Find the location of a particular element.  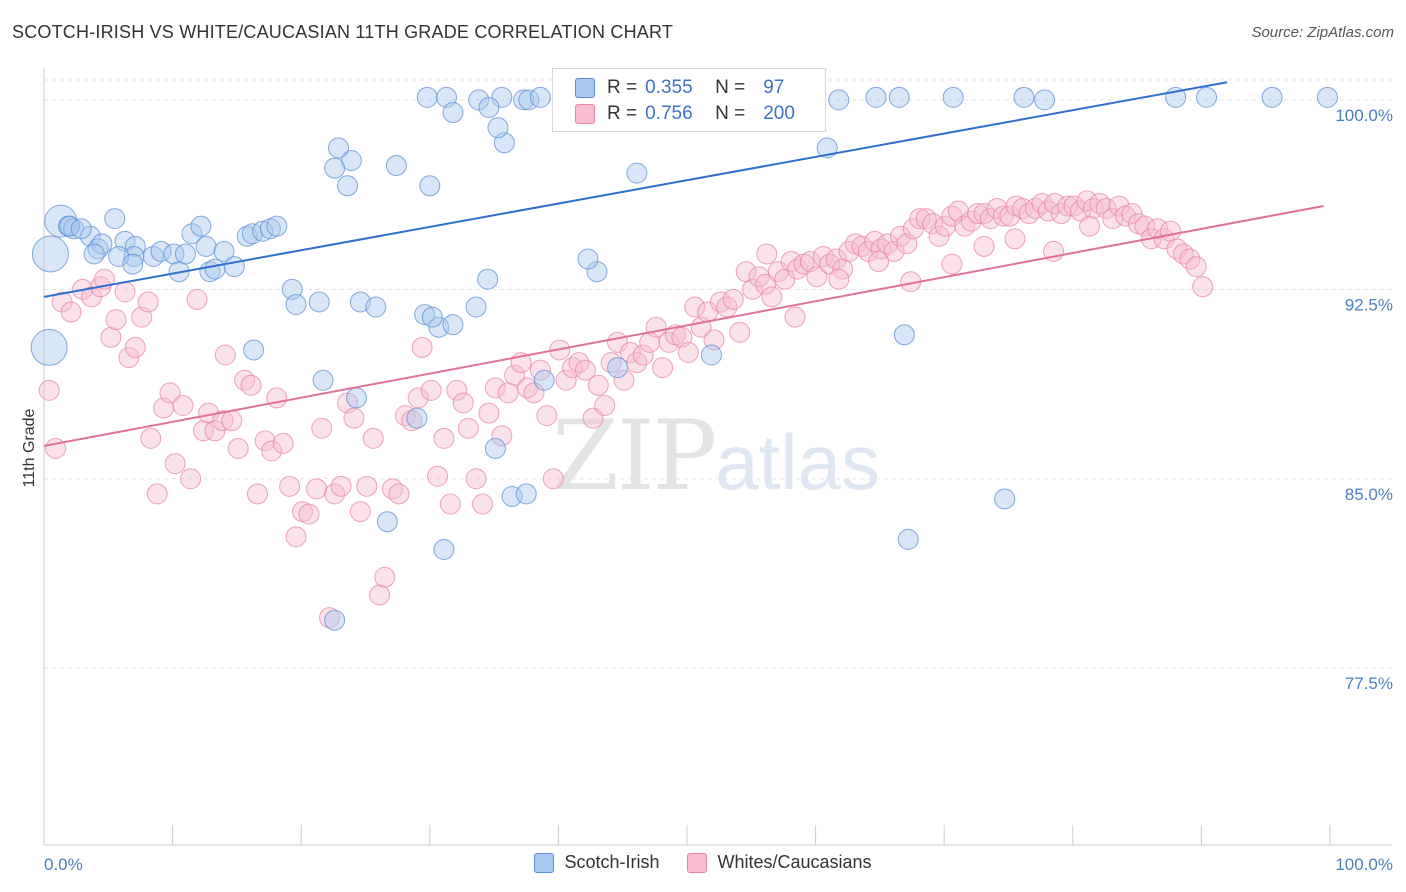

watermark-zip: ZIP is located at coordinates (634, 456).